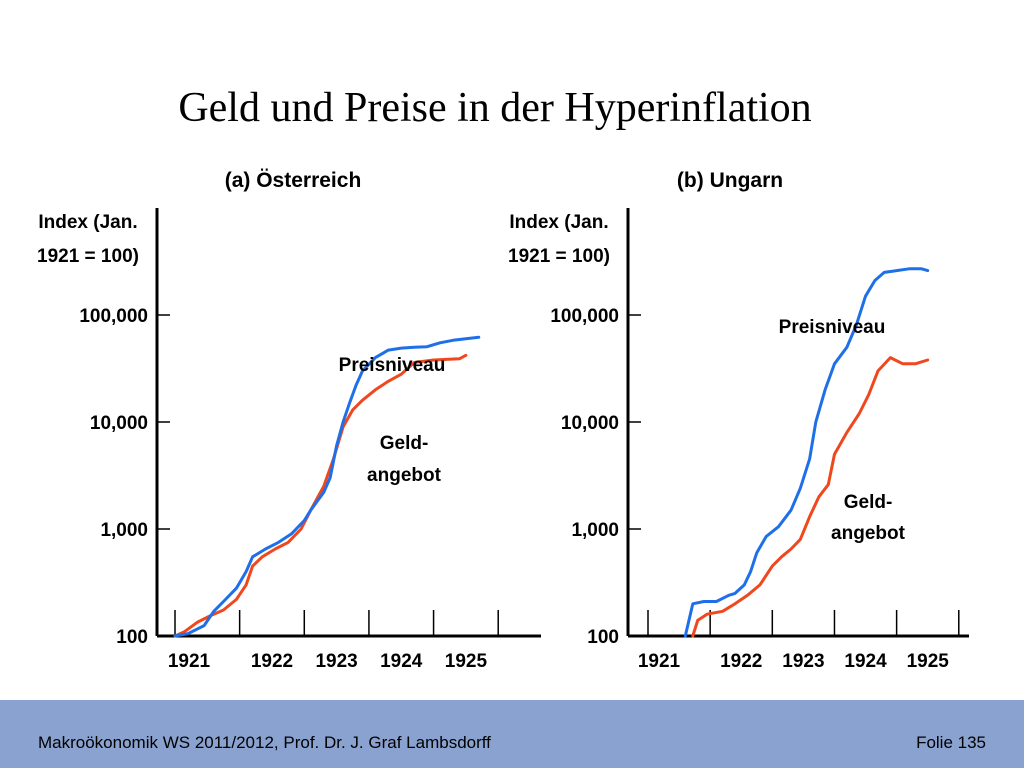 This screenshot has width=1024, height=768. What do you see at coordinates (293, 180) in the screenshot?
I see `chart-title: (a) Österreich` at bounding box center [293, 180].